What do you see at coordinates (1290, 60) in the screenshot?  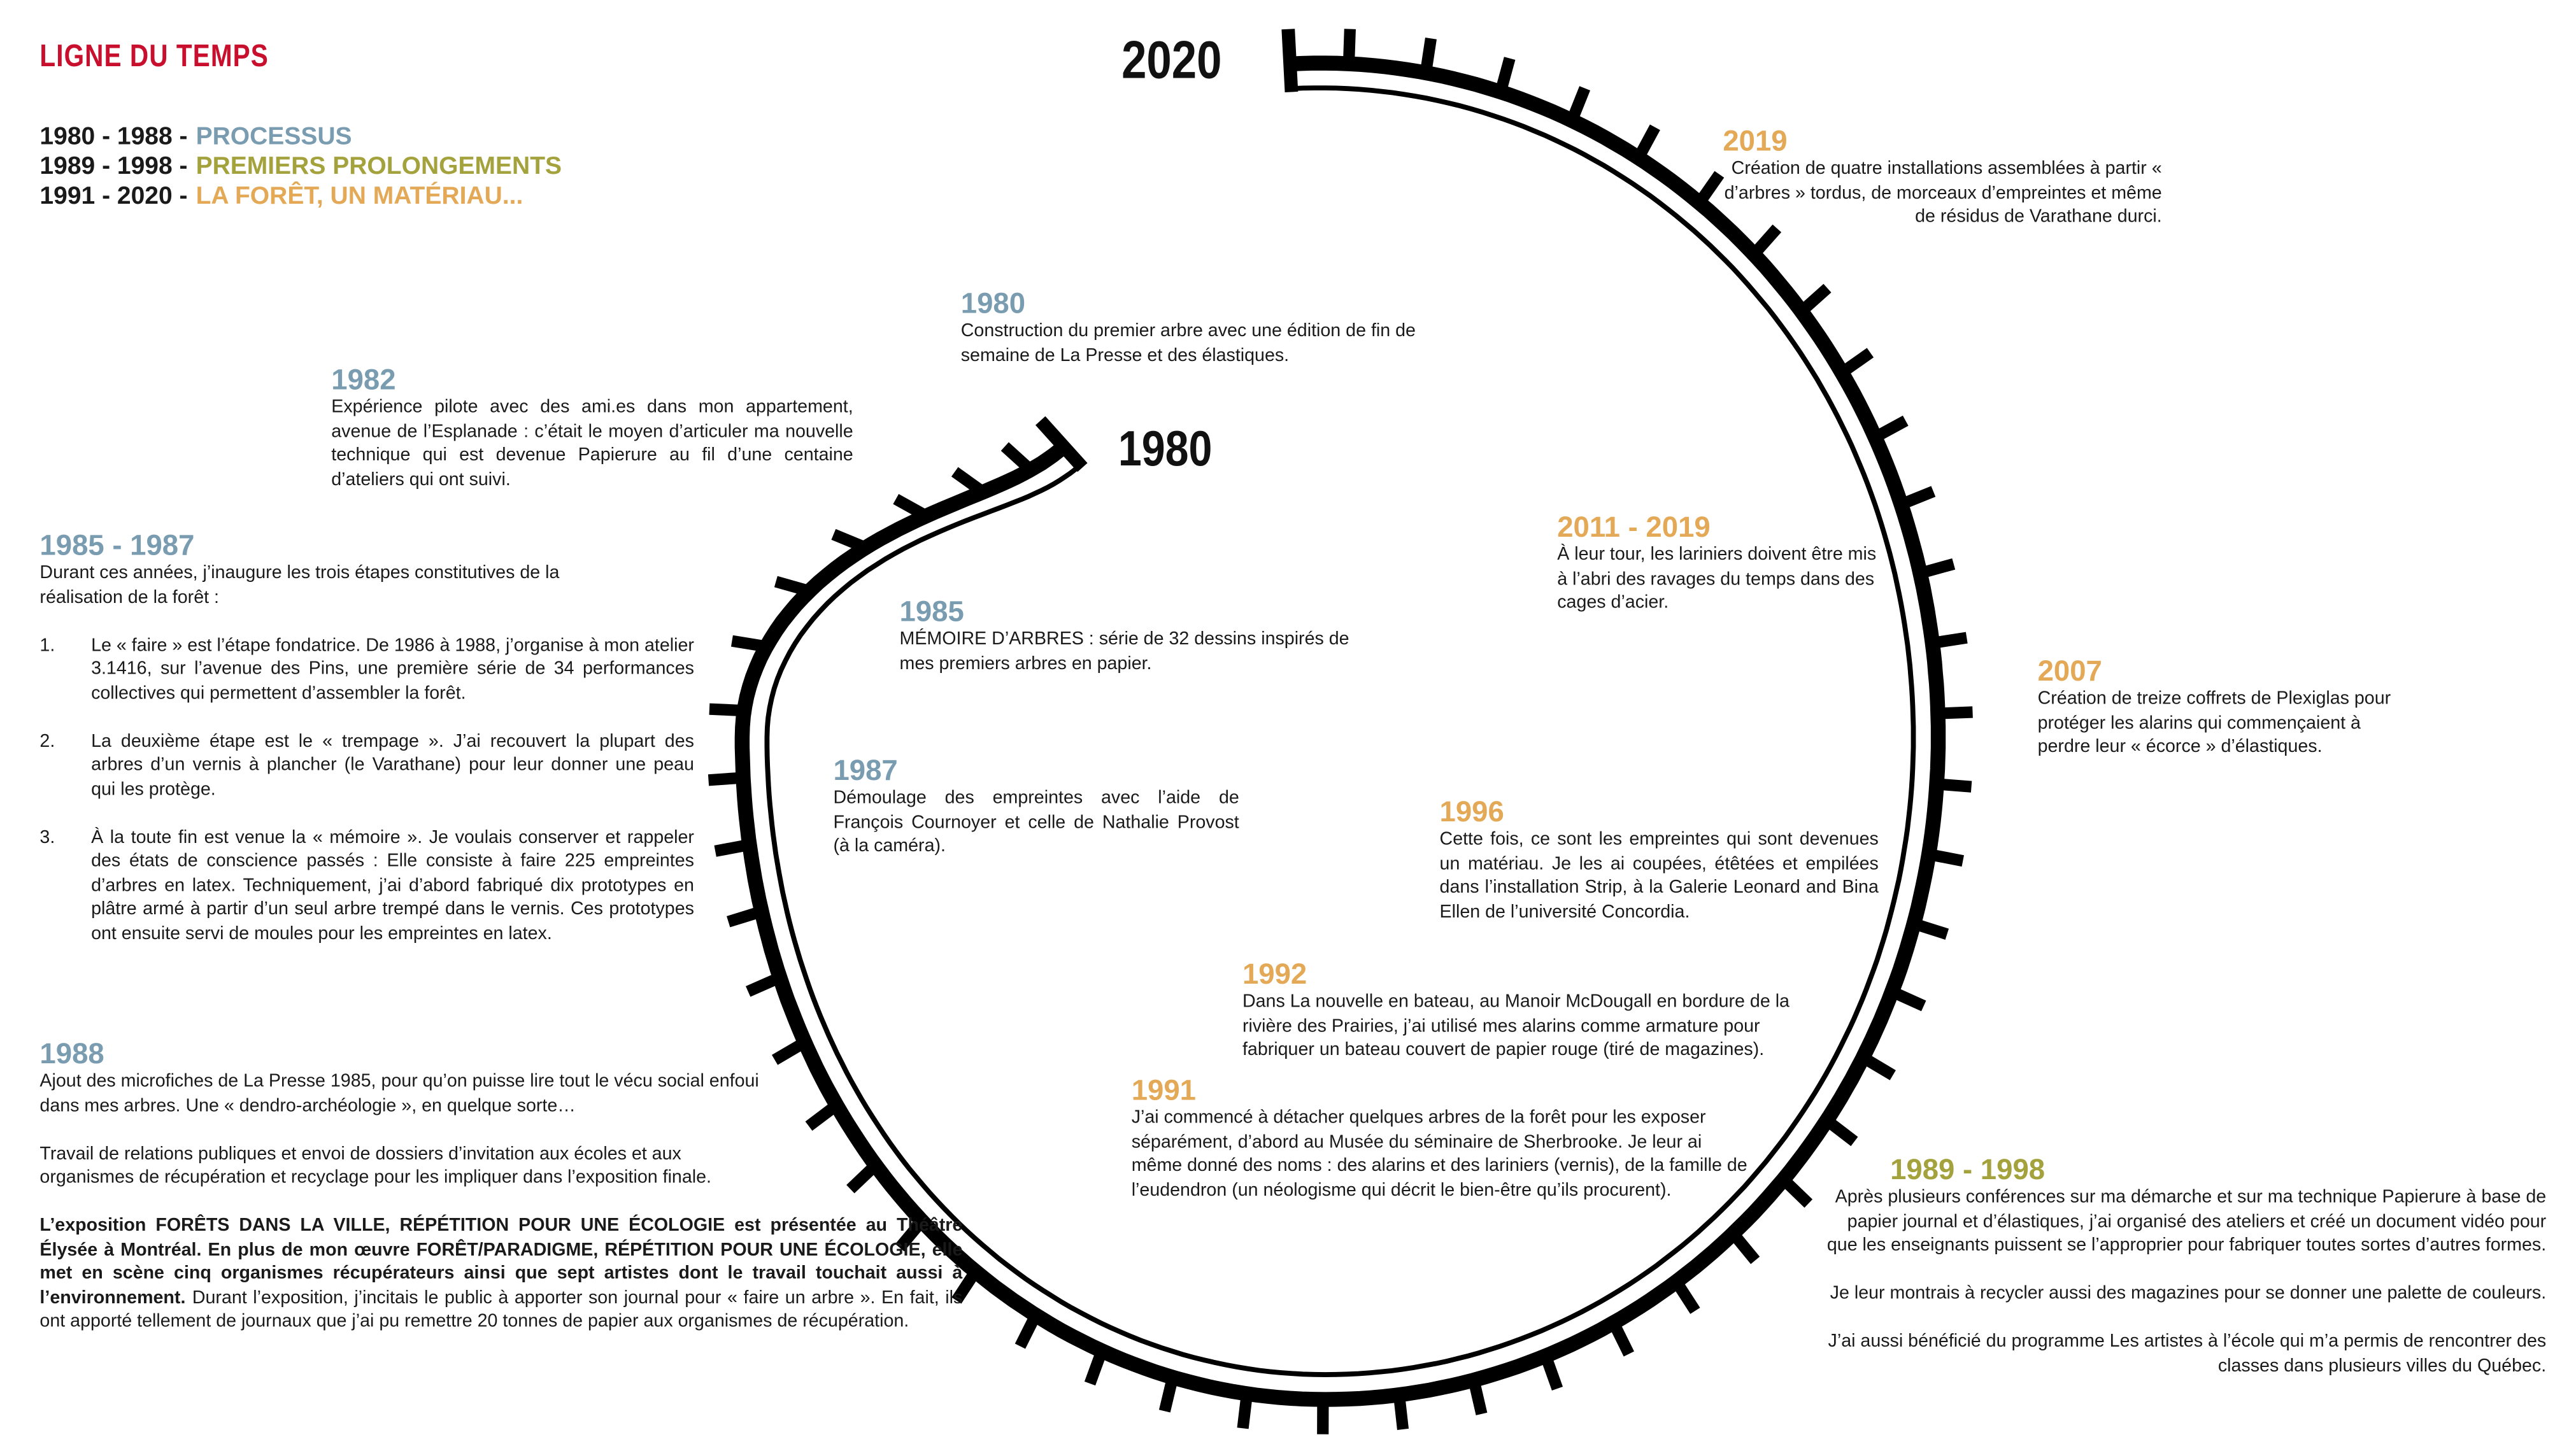 I see `spiral-cap` at bounding box center [1290, 60].